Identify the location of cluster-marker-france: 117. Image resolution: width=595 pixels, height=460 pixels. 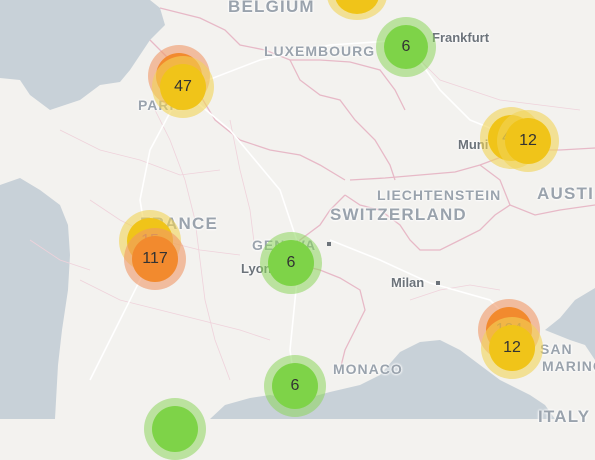
(155, 259).